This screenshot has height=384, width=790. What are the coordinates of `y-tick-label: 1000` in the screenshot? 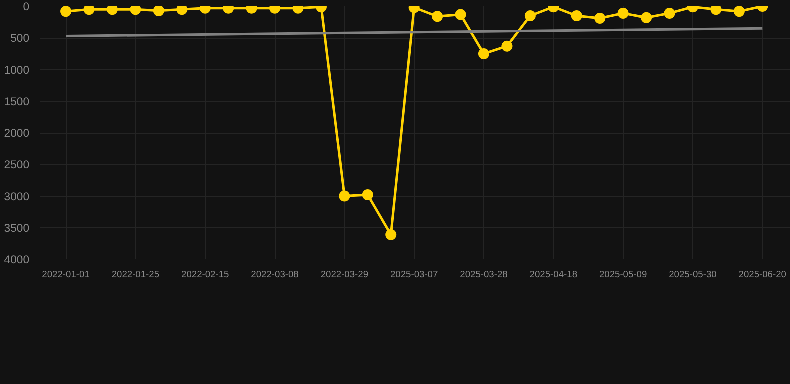 It's located at (17, 70).